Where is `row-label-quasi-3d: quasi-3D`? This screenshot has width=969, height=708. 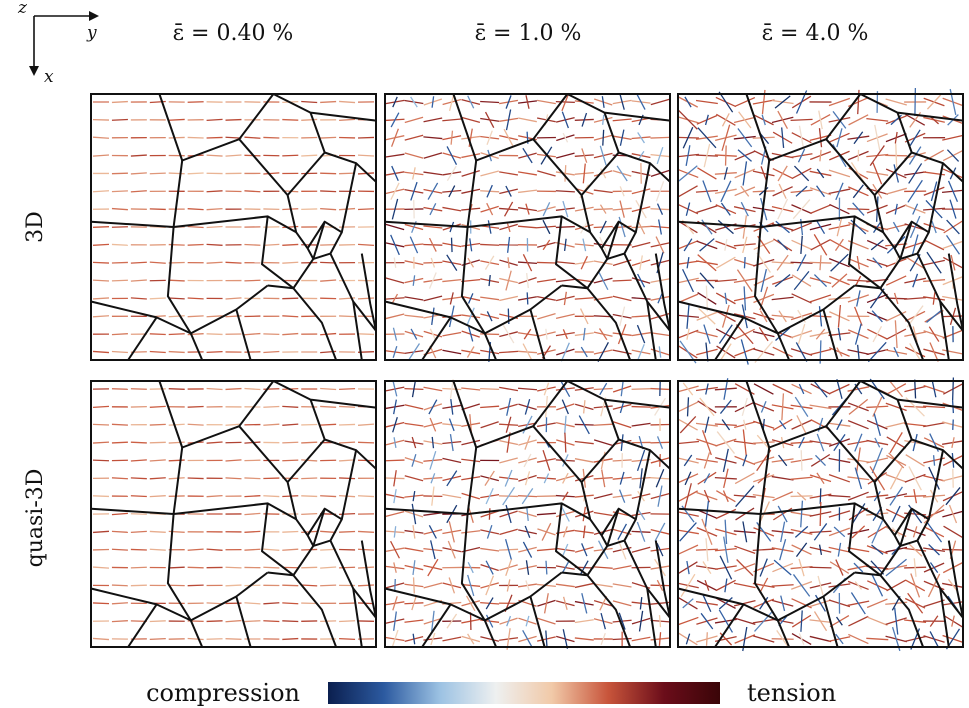 row-label-quasi-3d: quasi-3D is located at coordinates (35, 518).